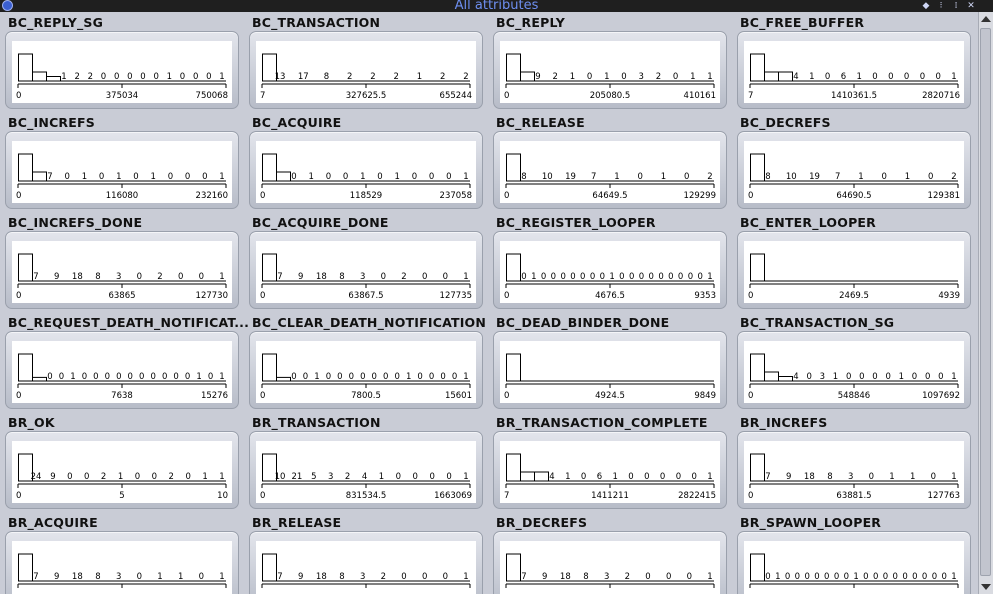 The height and width of the screenshot is (594, 993). What do you see at coordinates (854, 377) in the screenshot?
I see `histogram-svg: 4 0 3 1 0 0 0 0 1 0 0 0 10 548846 1097692` at bounding box center [854, 377].